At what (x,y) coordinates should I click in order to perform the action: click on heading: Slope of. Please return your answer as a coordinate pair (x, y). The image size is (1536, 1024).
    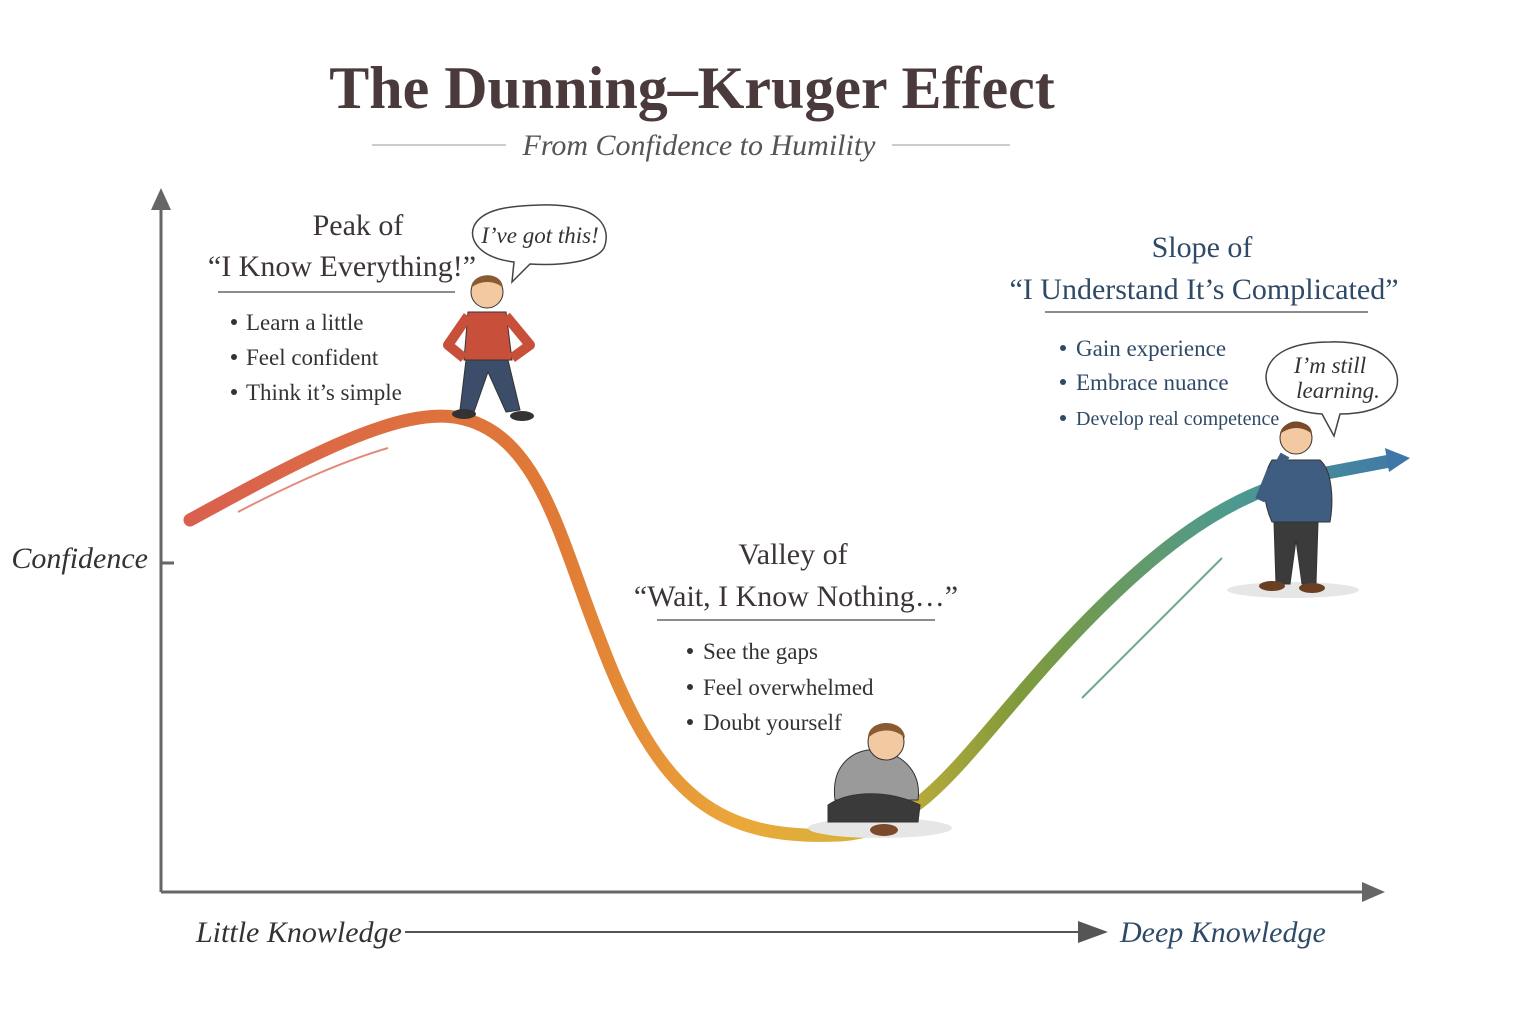
    Looking at the image, I should click on (1202, 247).